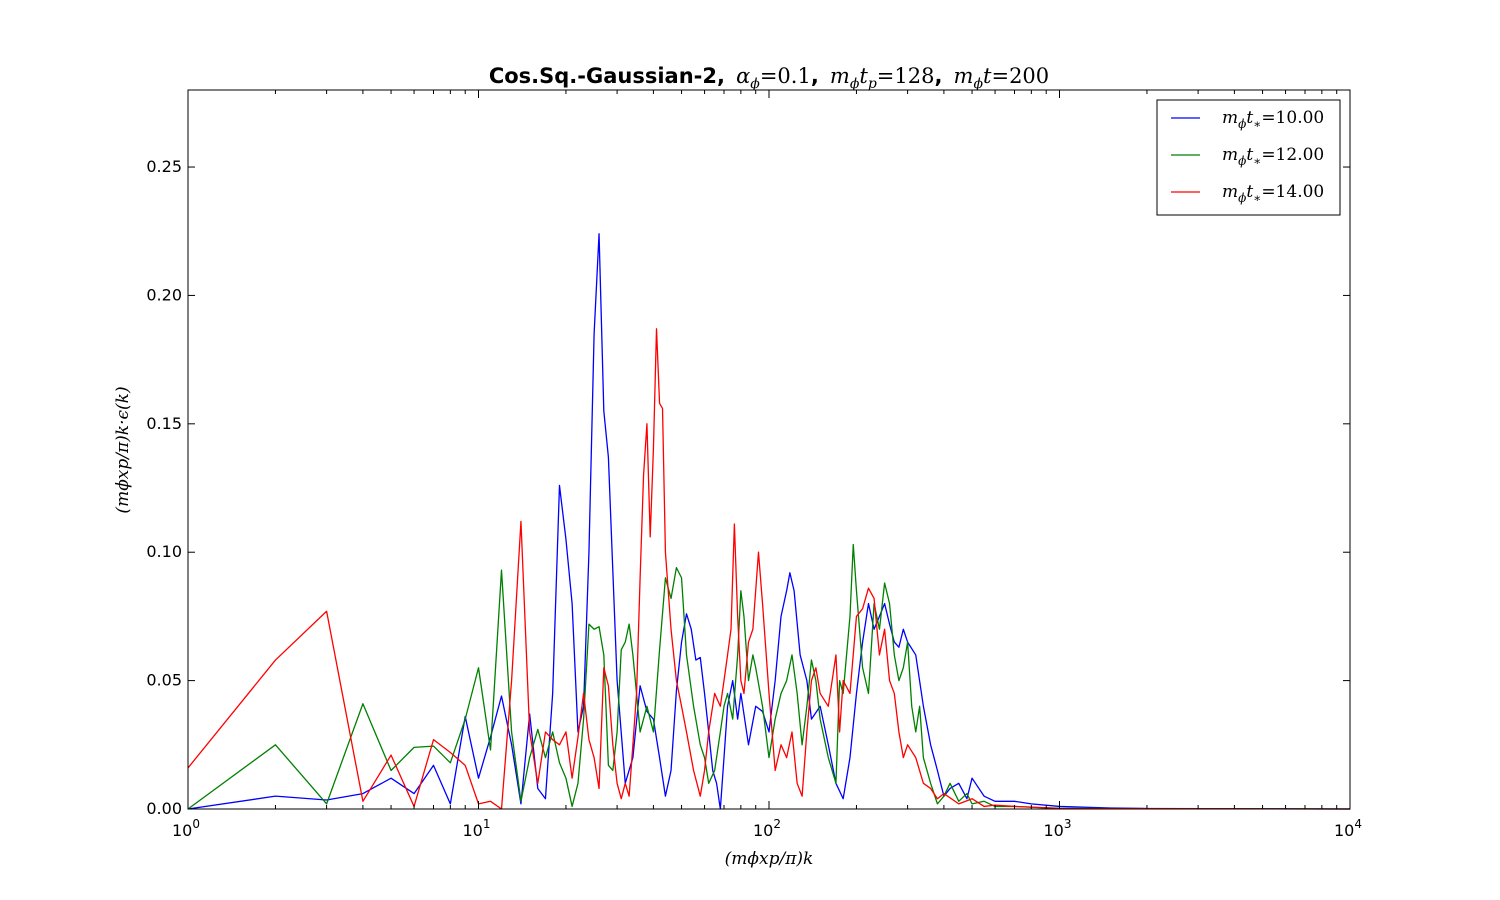 This screenshot has height=900, width=1500. I want to click on y-tick-label: 0.05, so click(164, 680).